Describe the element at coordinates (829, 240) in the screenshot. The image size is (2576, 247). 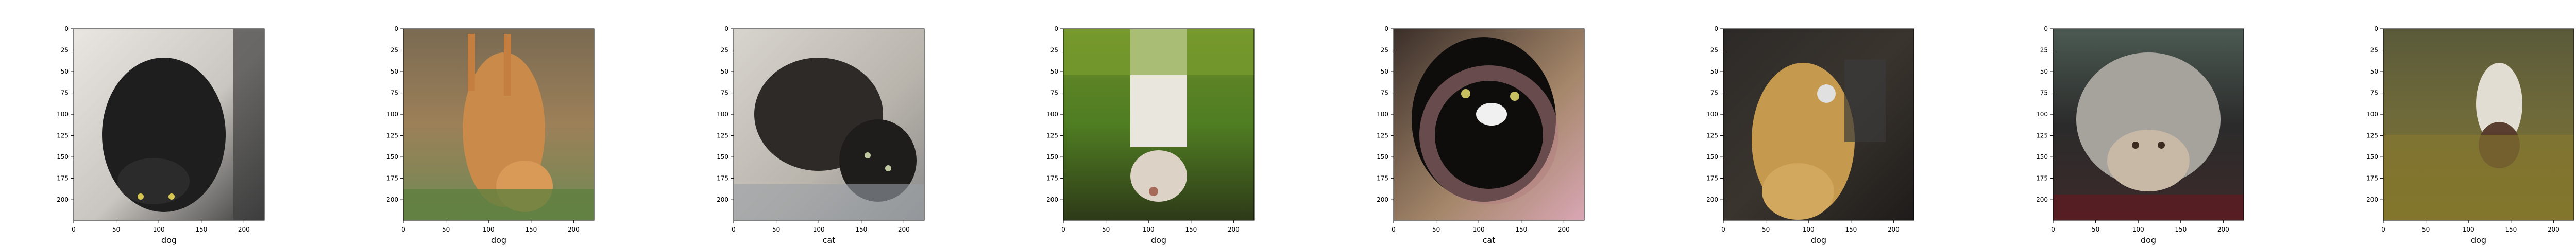
I see `x-axis-label: cat` at that location.